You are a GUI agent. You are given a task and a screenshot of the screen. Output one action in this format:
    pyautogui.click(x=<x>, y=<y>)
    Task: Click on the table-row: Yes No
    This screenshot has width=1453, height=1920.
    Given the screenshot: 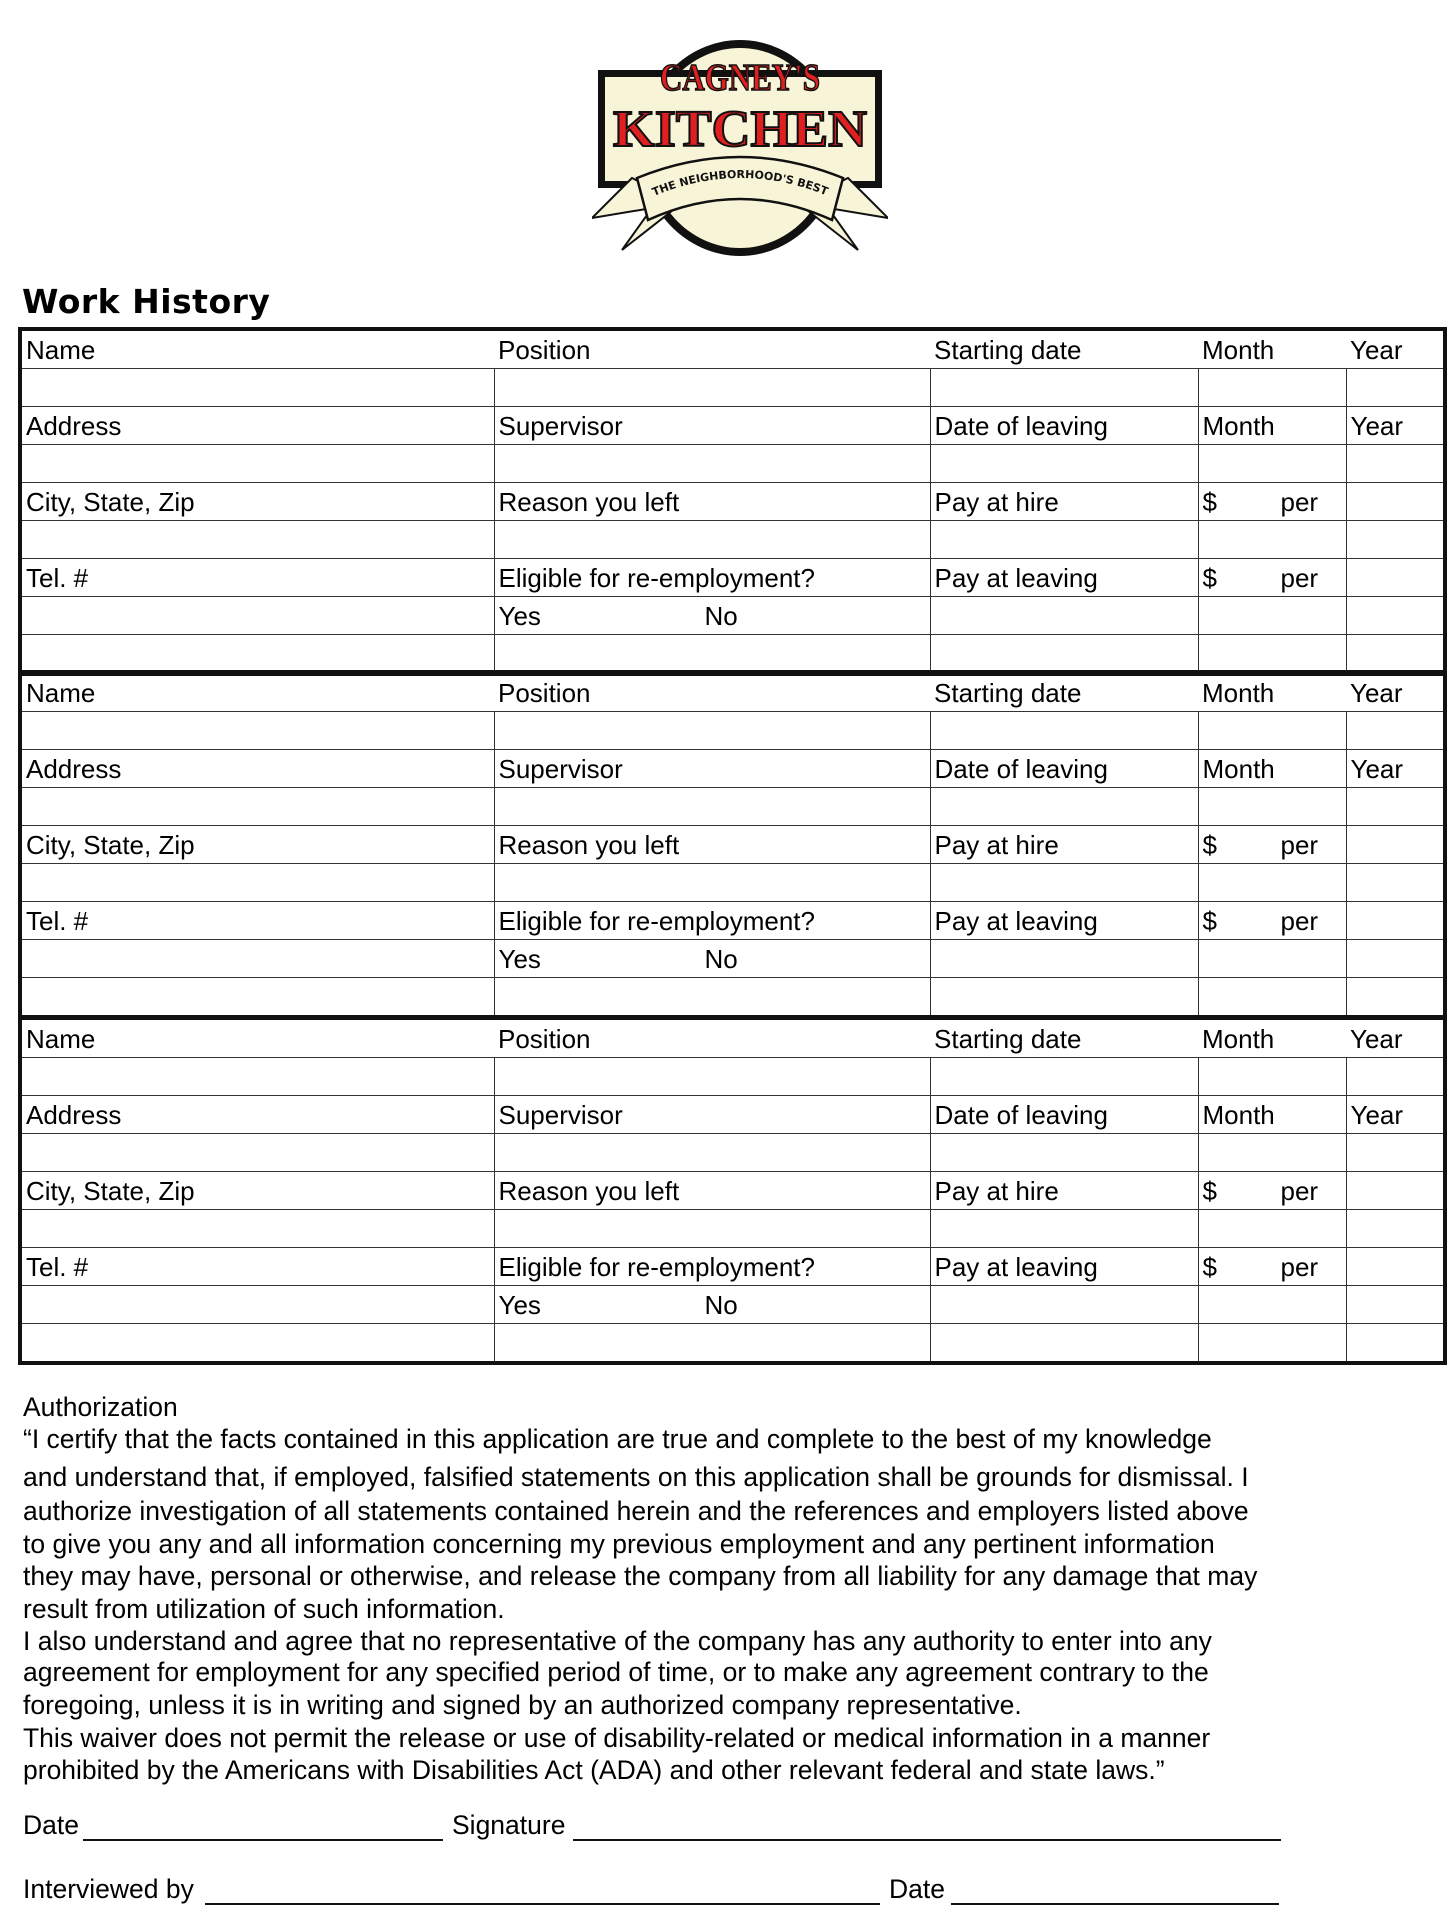 What is the action you would take?
    pyautogui.click(x=732, y=1304)
    